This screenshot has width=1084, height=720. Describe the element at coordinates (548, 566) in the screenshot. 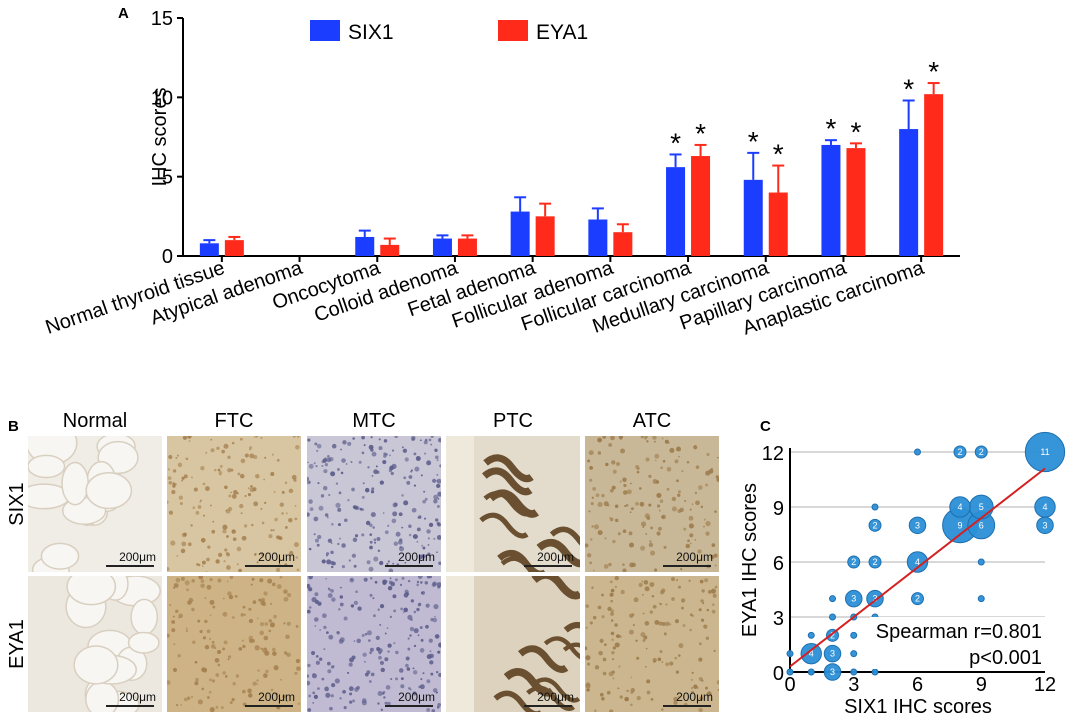

I see `micrograph-scale-bar` at that location.